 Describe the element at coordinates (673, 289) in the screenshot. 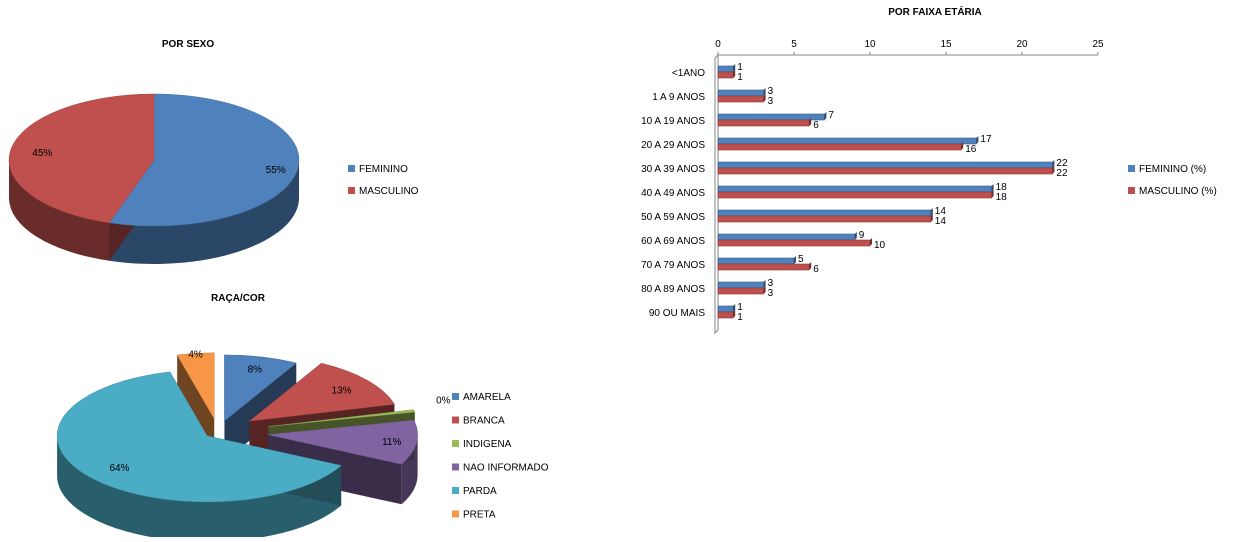

I see `category-label: 80 A 89 ANOS` at that location.